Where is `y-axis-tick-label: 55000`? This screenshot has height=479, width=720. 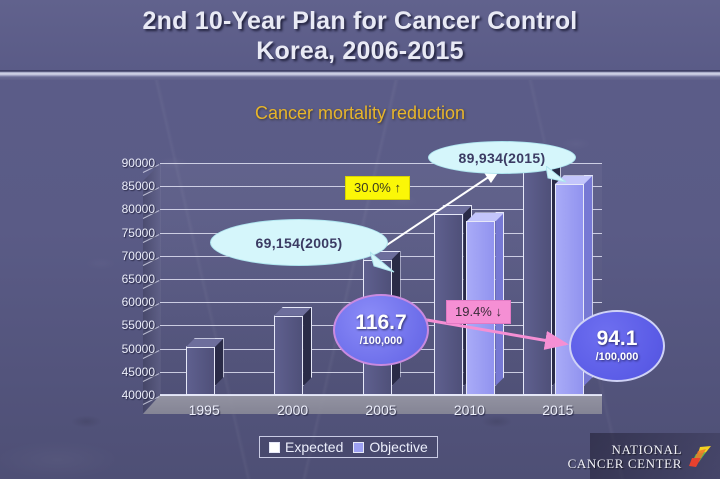
y-axis-tick-label: 55000 is located at coordinates (138, 325).